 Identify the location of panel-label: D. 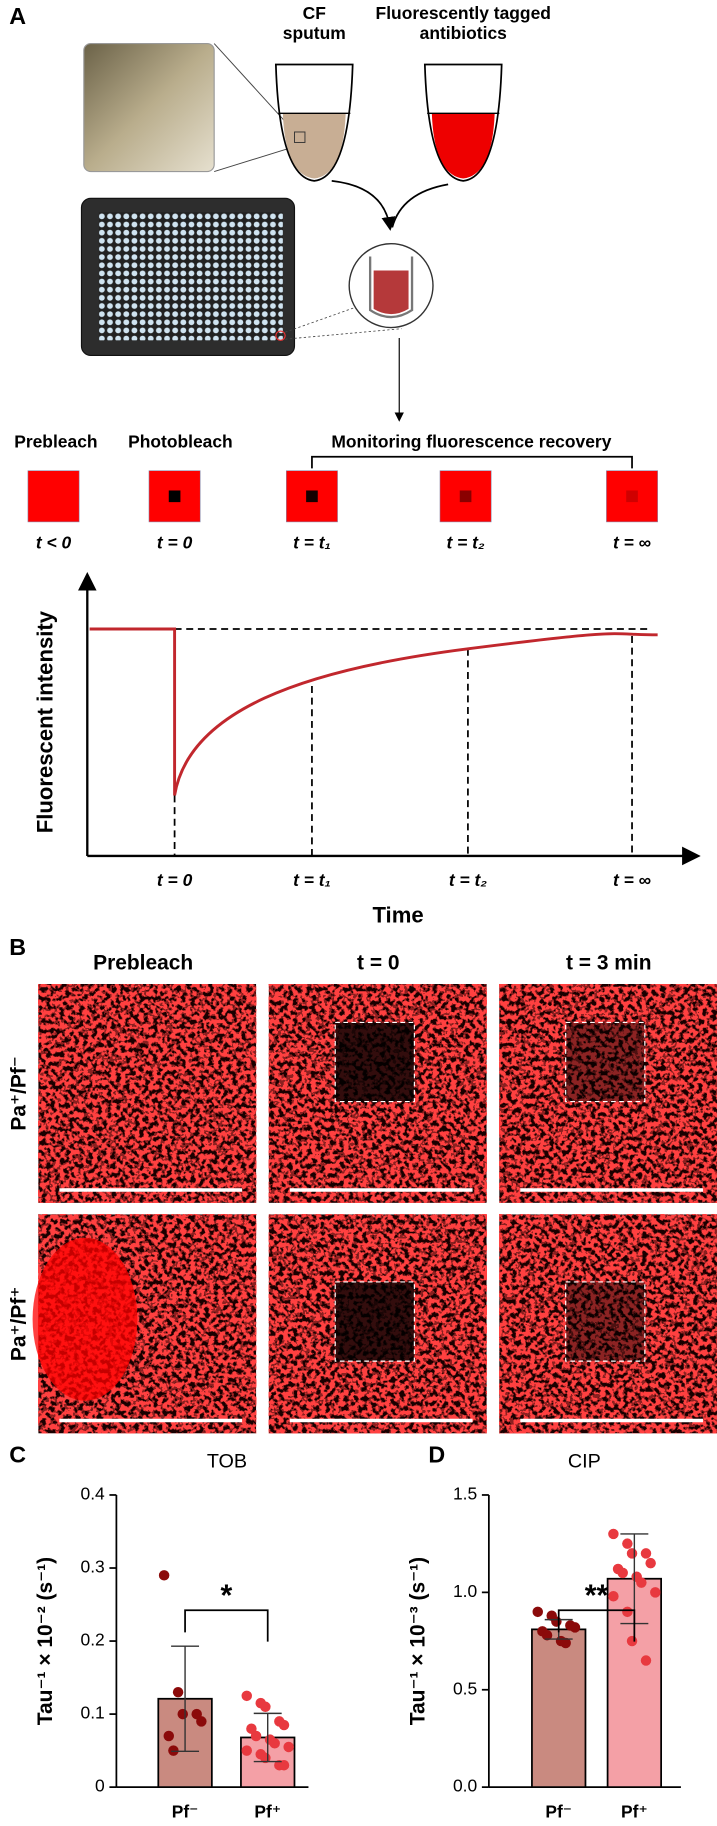
(436, 1455).